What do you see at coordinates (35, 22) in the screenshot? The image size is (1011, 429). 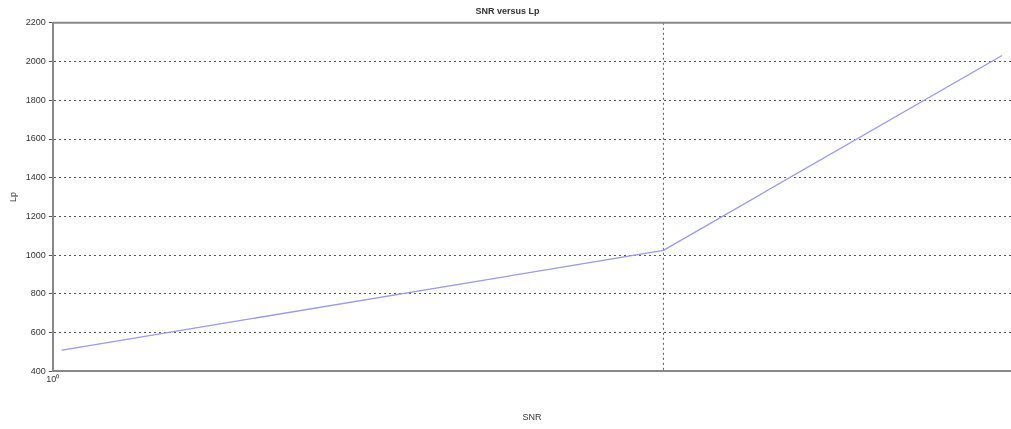 I see `y-tick-label: 2200` at bounding box center [35, 22].